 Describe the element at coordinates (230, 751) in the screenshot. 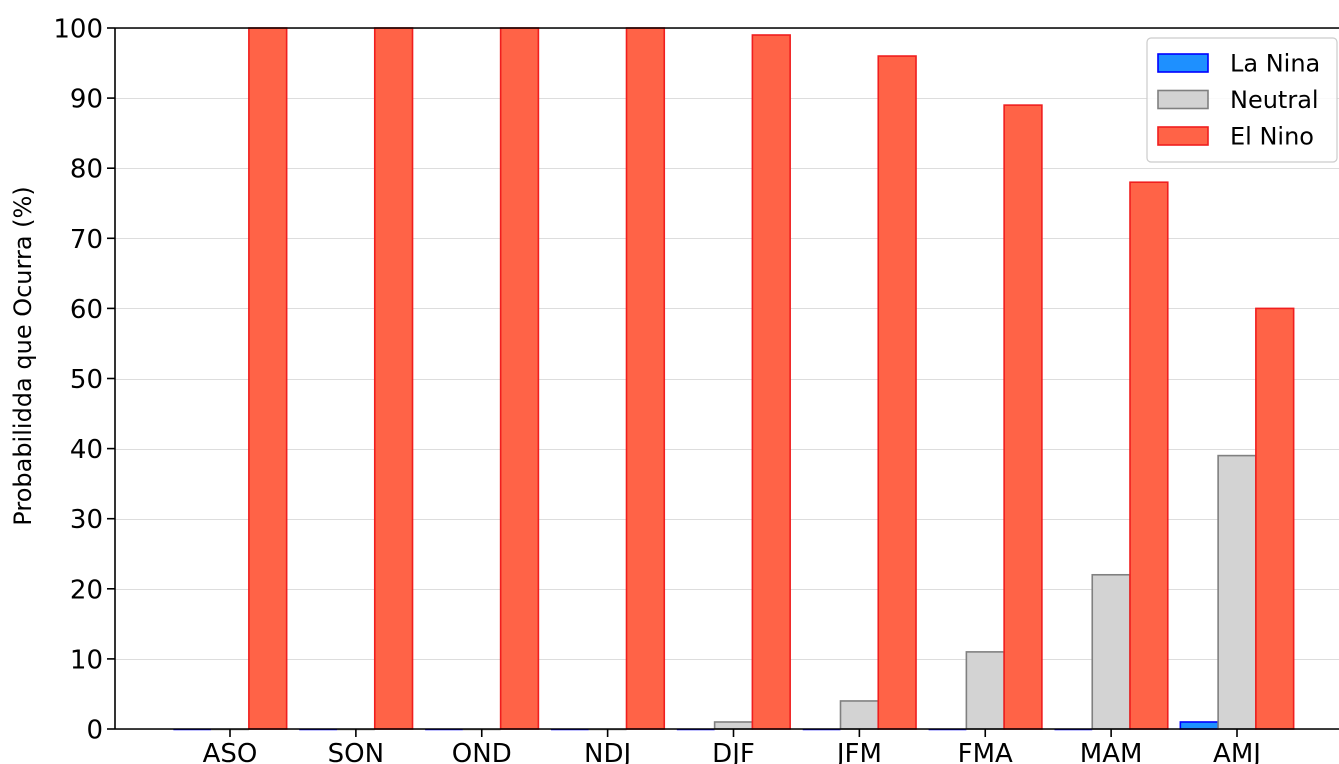

I see `x-tick-label-aso: ASO` at that location.